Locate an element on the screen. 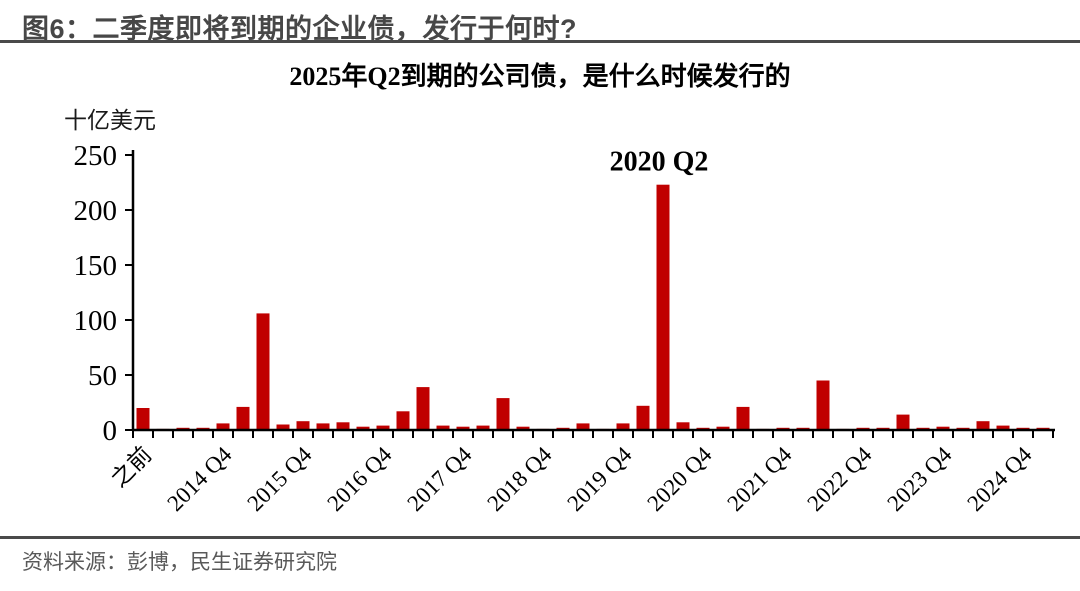 The height and width of the screenshot is (591, 1080). bar-2014-Q4 is located at coordinates (223, 426).